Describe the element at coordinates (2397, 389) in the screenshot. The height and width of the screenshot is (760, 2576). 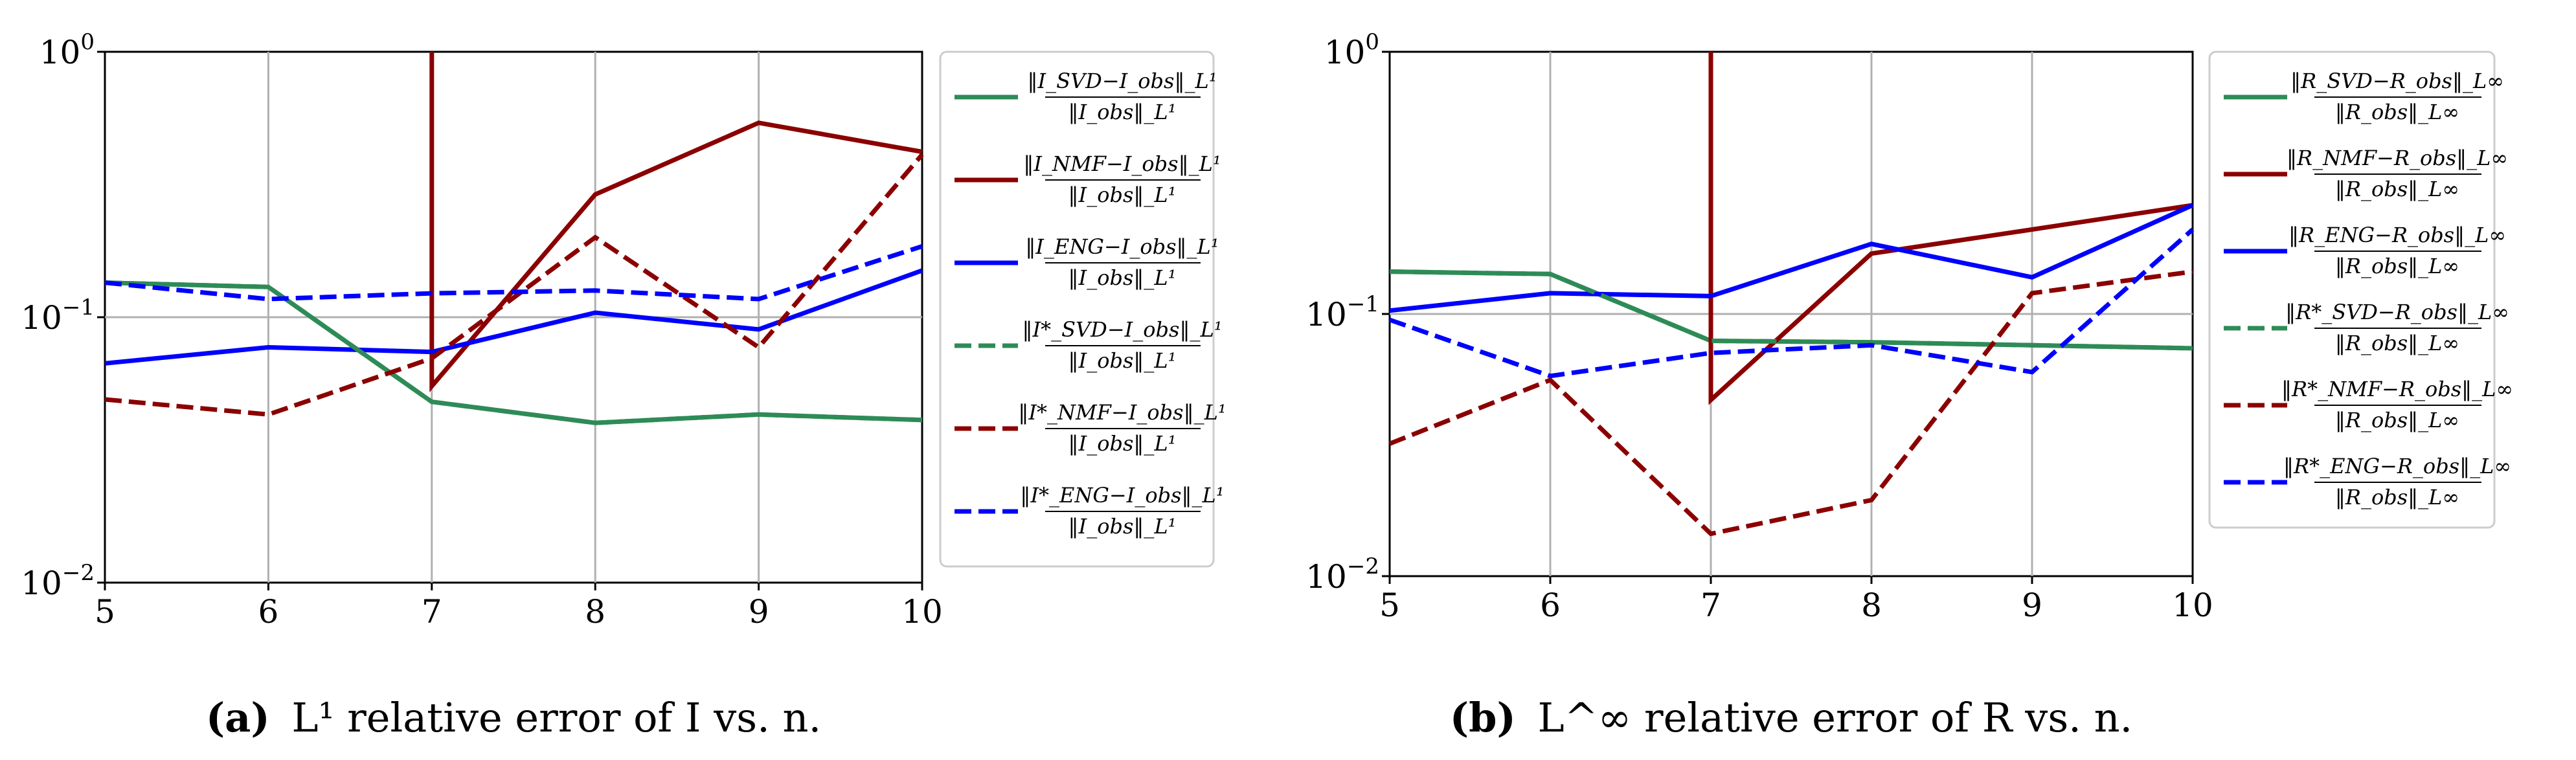
I see `legend-numerator: ‖R*_NMF−R_obs‖_L∞` at that location.